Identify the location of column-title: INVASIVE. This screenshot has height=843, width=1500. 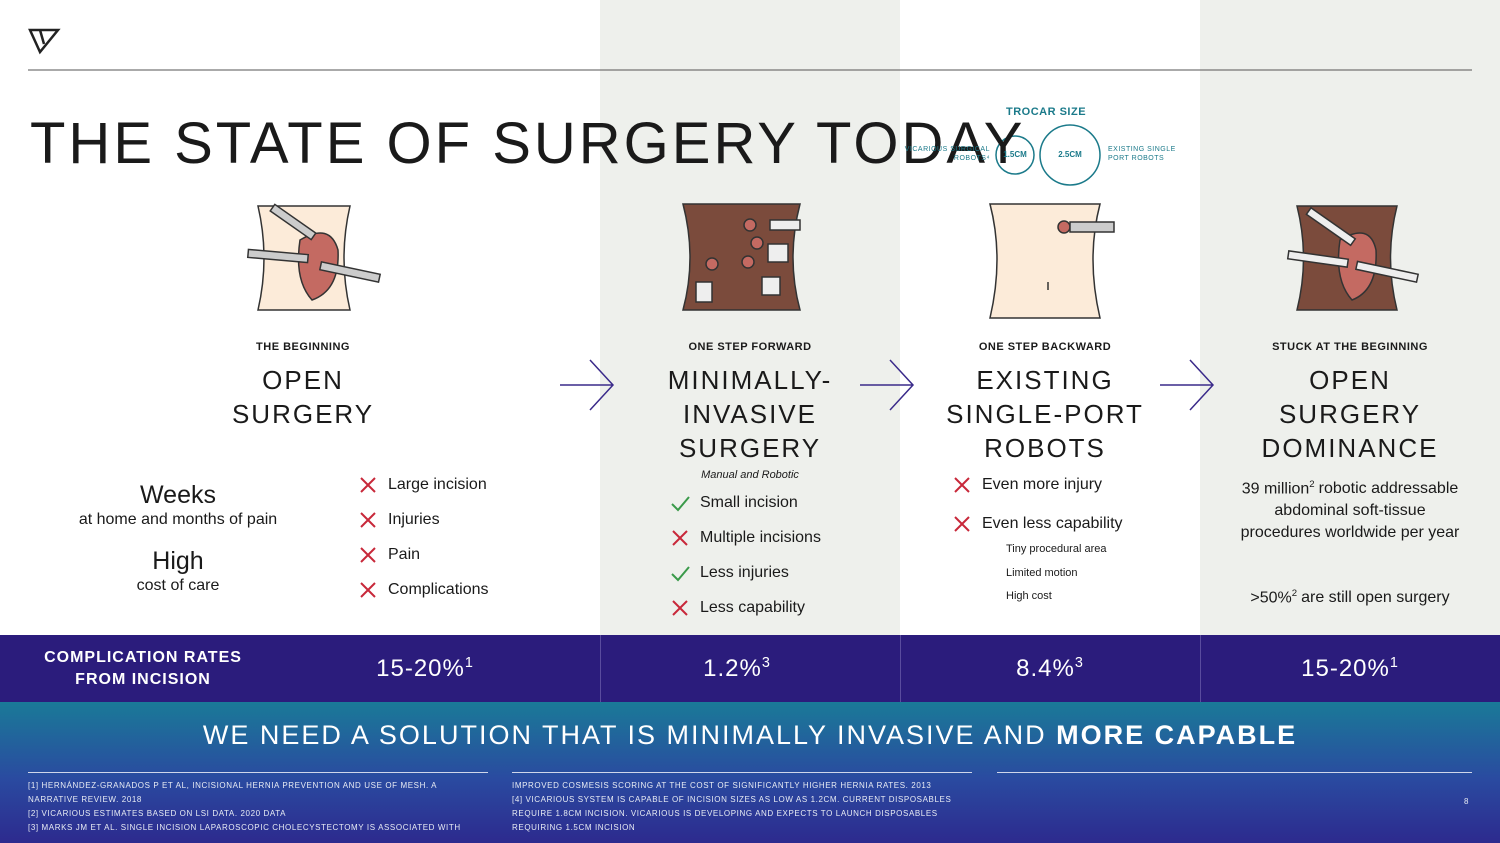
(750, 414).